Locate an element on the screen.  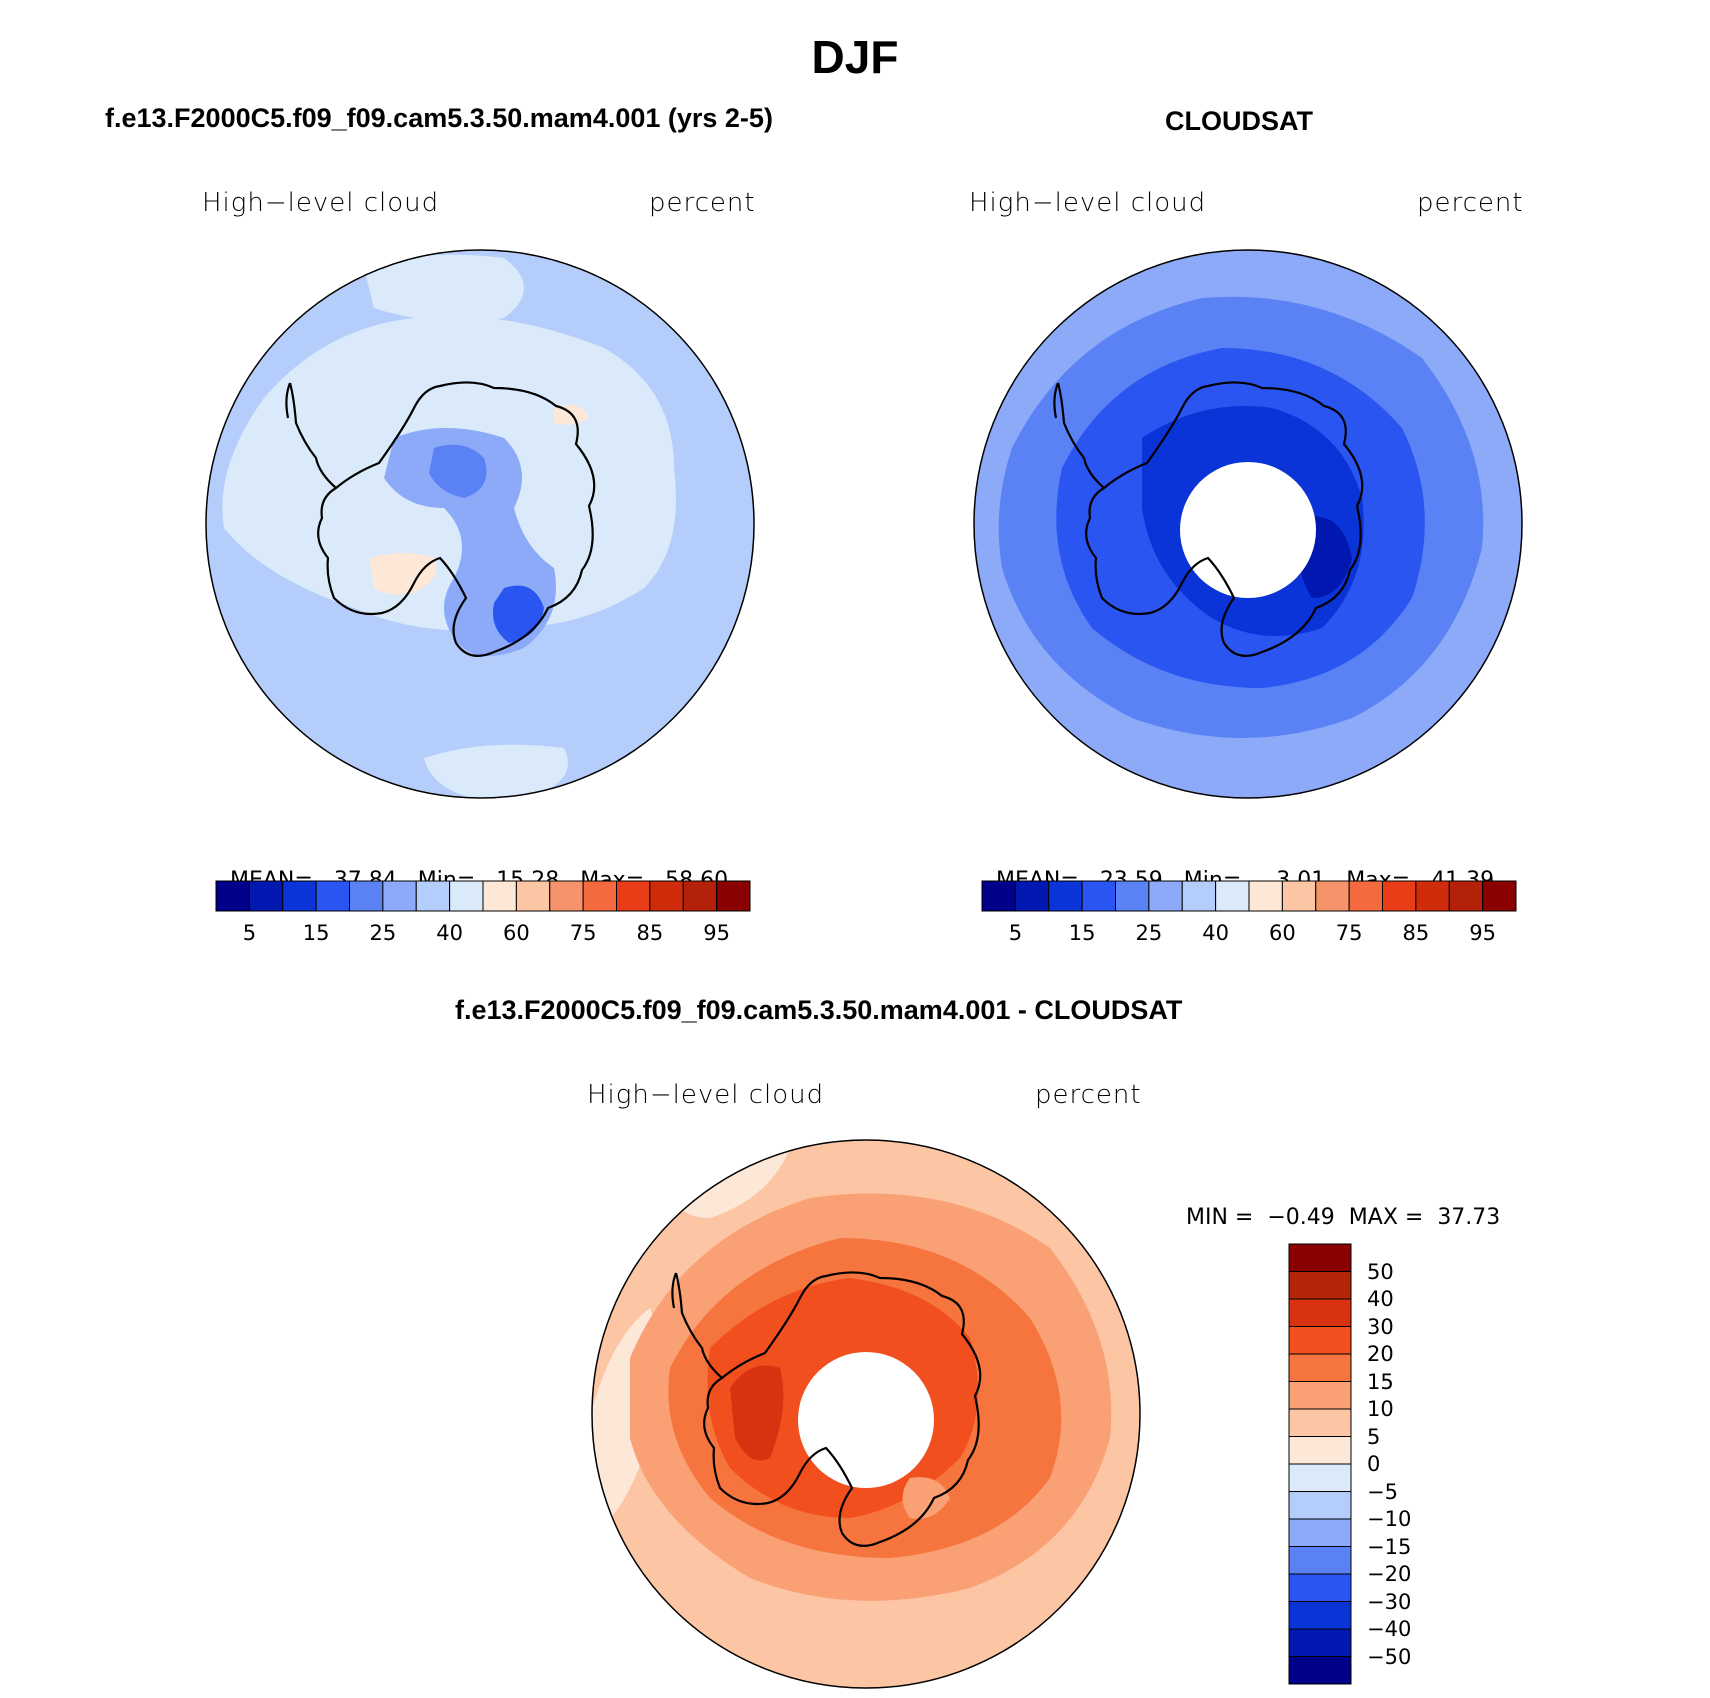
diff-colorbar-tick-label: −50 is located at coordinates (1389, 1656).